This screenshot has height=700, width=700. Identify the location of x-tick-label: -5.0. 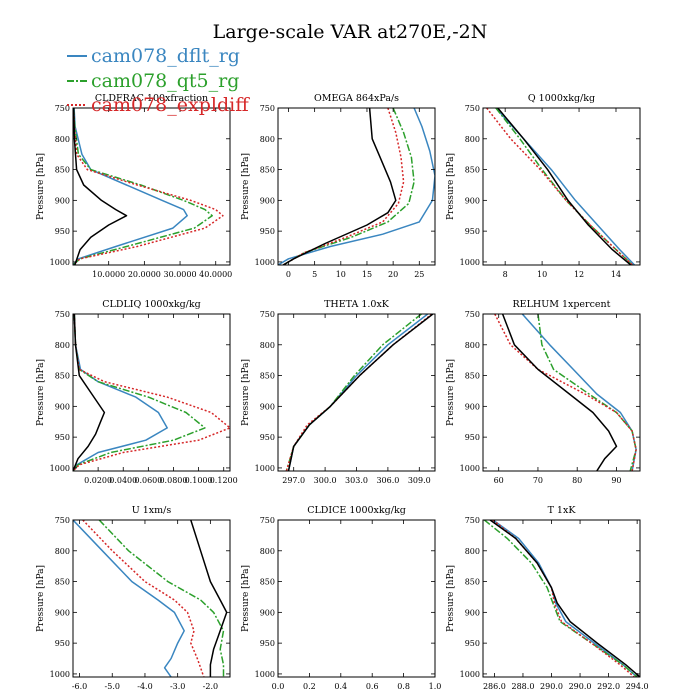
(112, 686).